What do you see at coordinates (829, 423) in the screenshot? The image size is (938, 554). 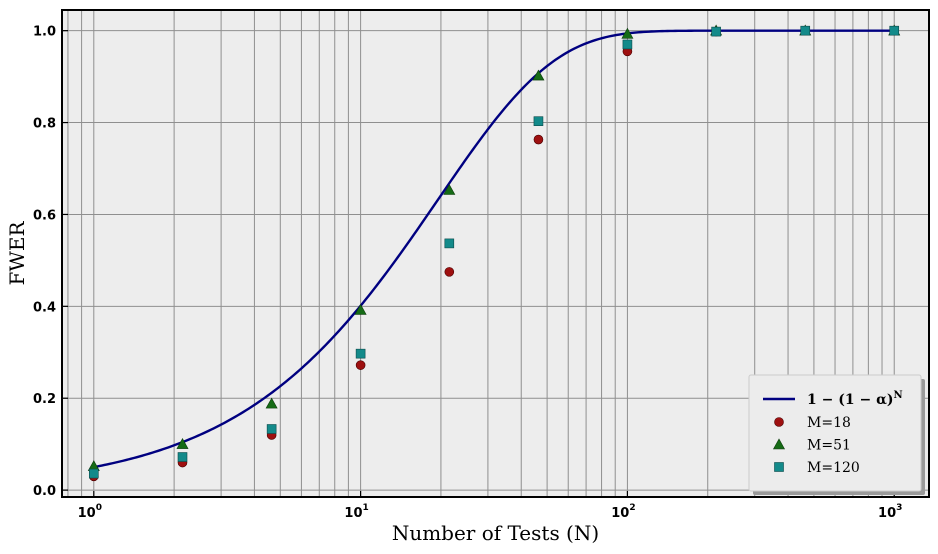 I see `legend-label: M=18` at bounding box center [829, 423].